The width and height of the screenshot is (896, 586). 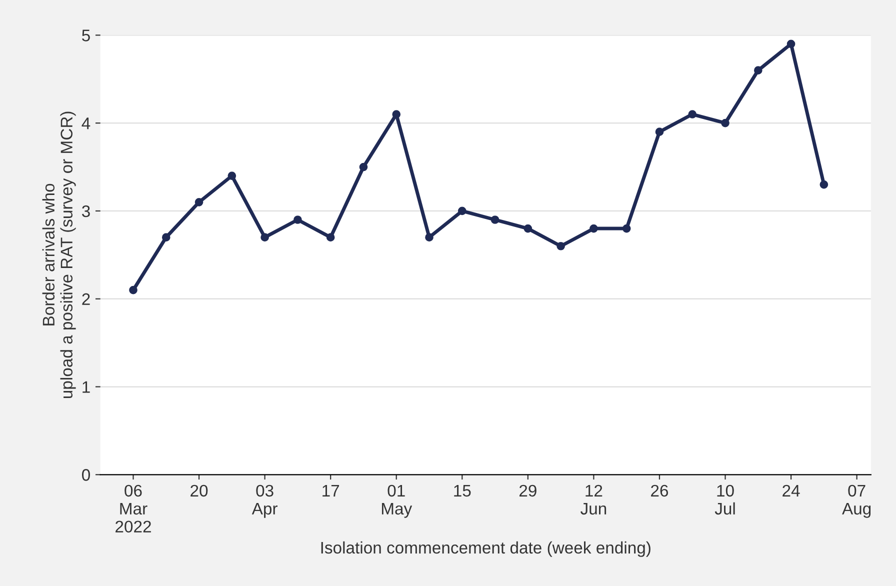 I want to click on x-tick-label: 15, so click(x=462, y=490).